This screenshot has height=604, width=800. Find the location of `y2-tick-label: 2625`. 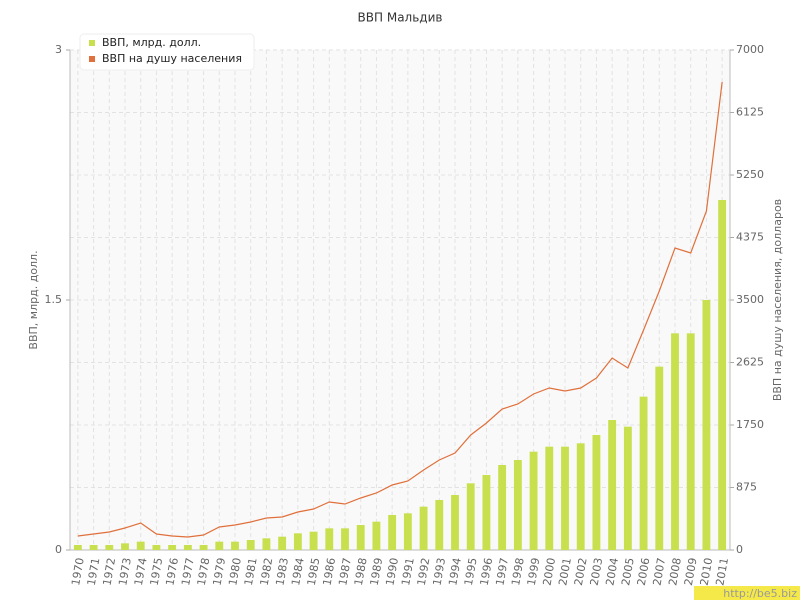

y2-tick-label: 2625 is located at coordinates (750, 362).